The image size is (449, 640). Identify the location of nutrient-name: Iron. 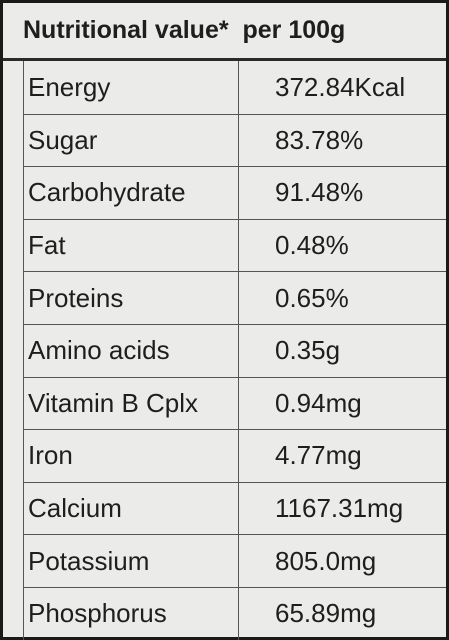
(131, 456).